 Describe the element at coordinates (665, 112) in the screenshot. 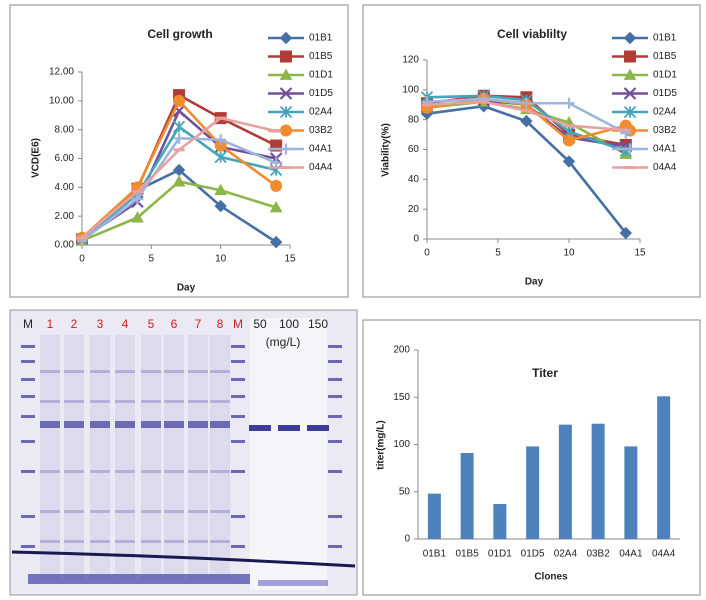

I see `legend-label: 02A4` at that location.